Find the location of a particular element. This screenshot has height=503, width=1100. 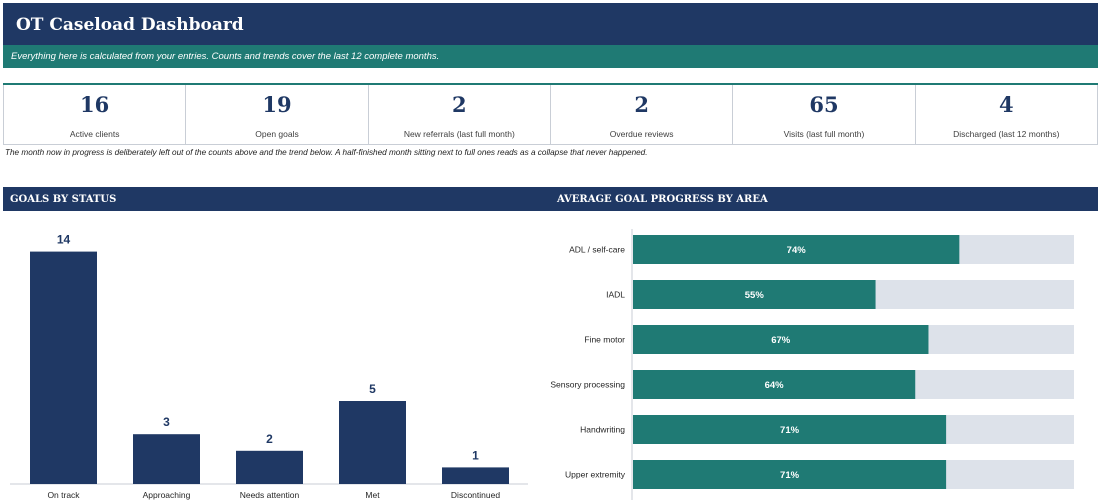

kpi-overdue-reviews: 2 Overdue reviews is located at coordinates (642, 114).